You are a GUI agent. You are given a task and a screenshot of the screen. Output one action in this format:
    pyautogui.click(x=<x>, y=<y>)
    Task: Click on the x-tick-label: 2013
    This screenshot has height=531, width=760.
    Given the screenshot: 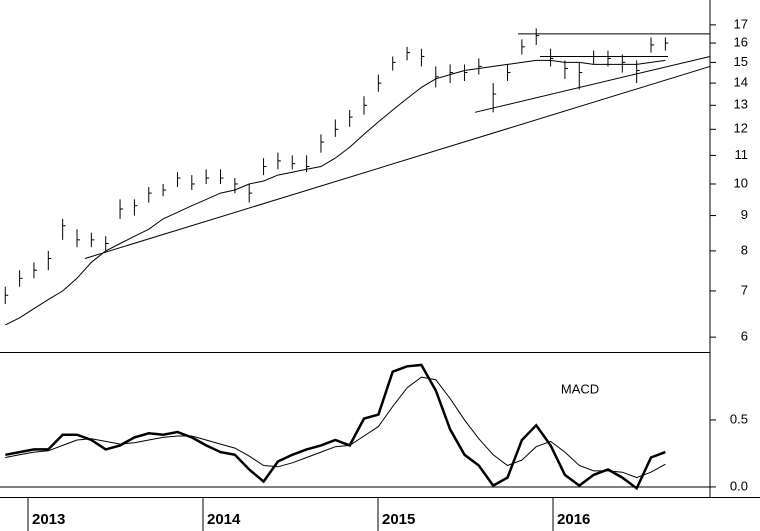 What is the action you would take?
    pyautogui.click(x=48, y=519)
    